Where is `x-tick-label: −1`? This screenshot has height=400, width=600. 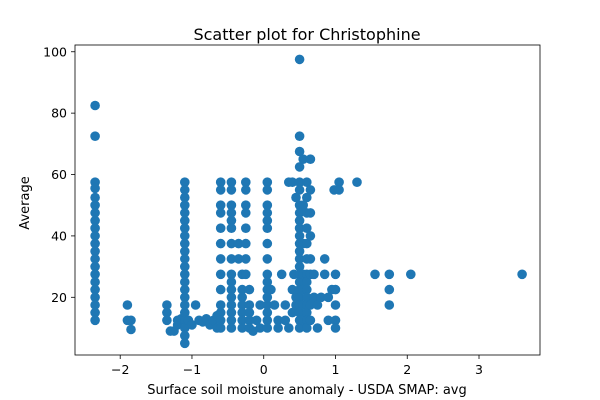
x-tick-label: −1 is located at coordinates (192, 369).